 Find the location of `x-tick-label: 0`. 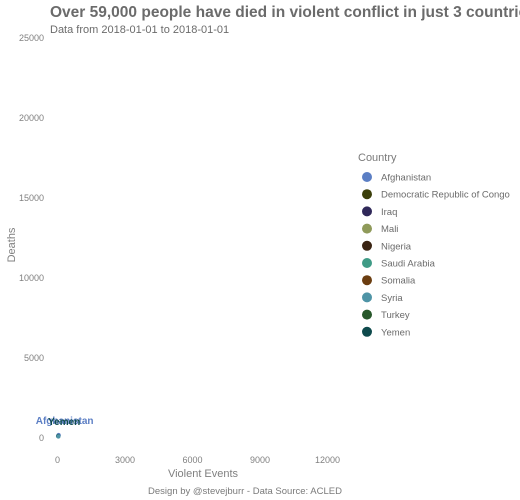

x-tick-label: 0 is located at coordinates (57, 460).